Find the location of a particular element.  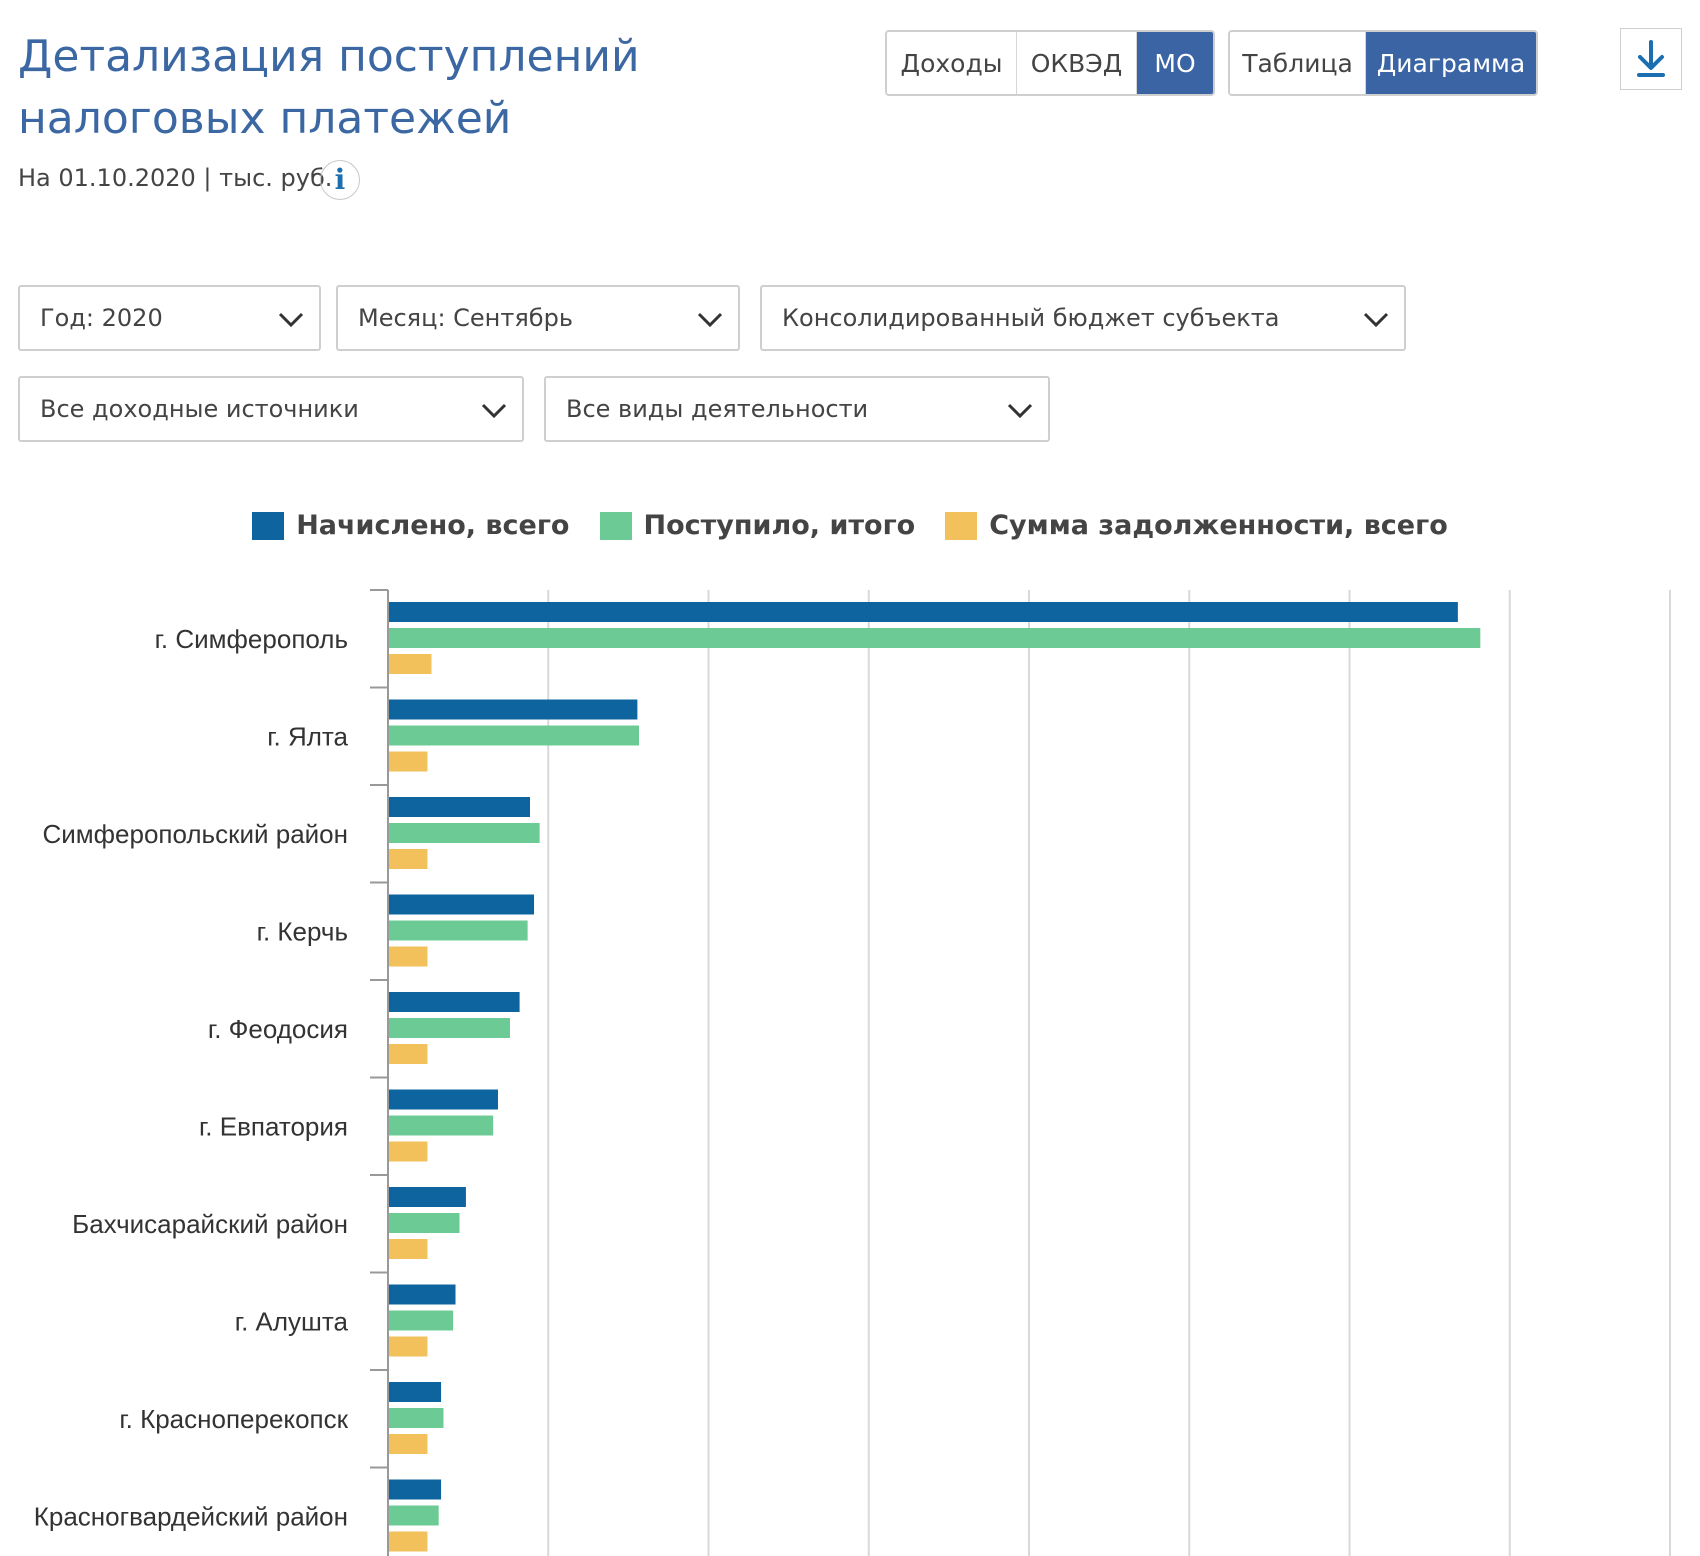

activities-select: Все виды деятельности is located at coordinates (797, 409).